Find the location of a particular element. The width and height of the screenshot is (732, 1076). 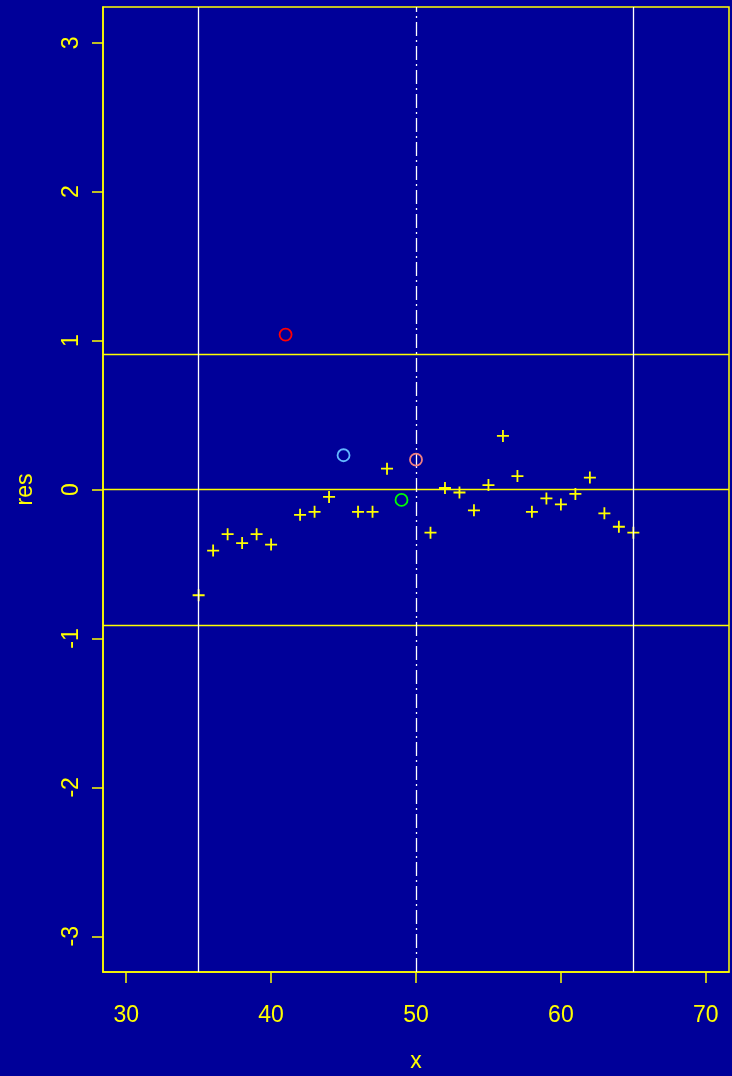

y-tick-label: 2 is located at coordinates (69, 192).